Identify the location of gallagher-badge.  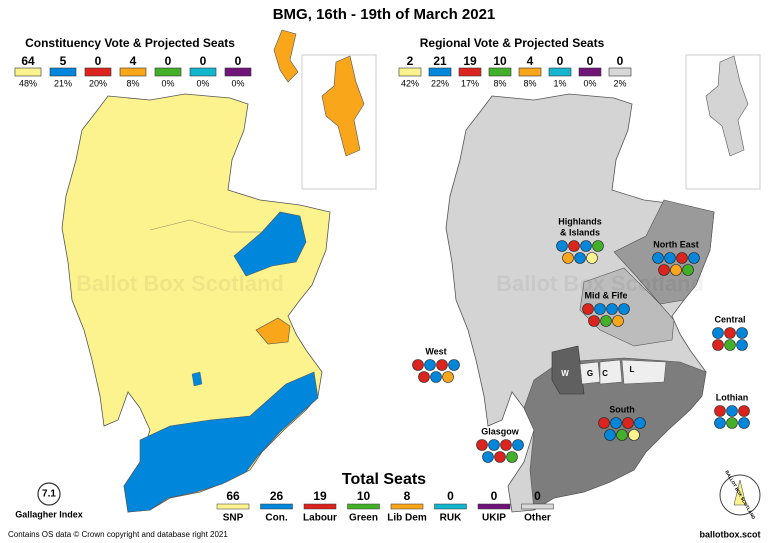
(49, 494).